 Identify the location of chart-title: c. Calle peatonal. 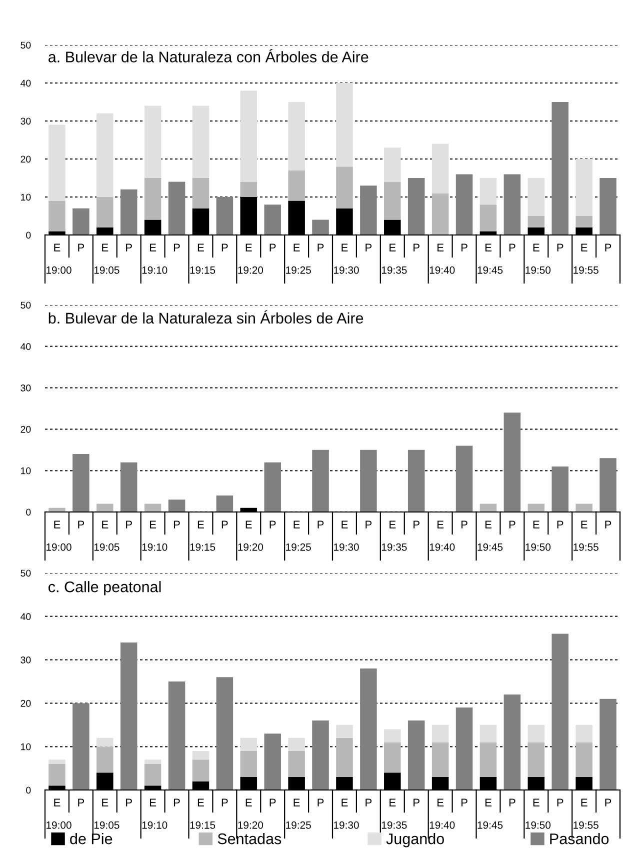
(104, 588).